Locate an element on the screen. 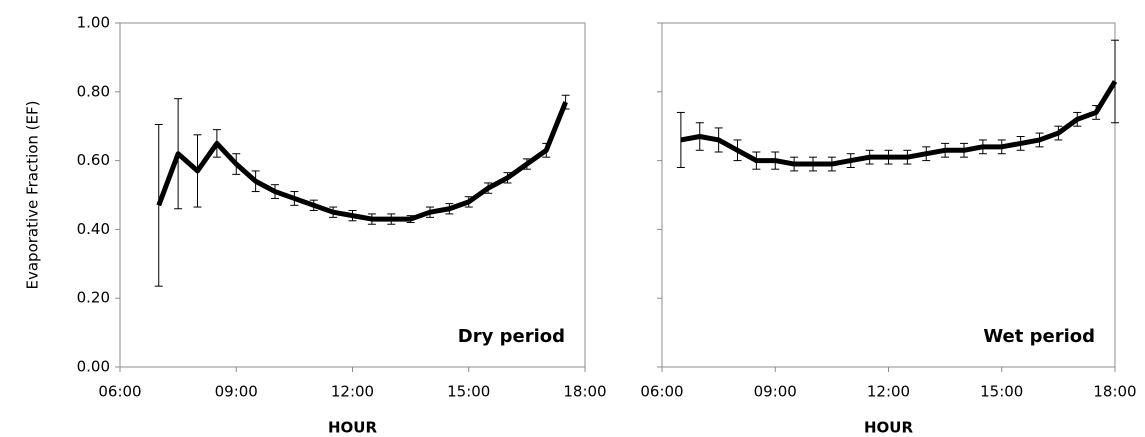 Image resolution: width=1145 pixels, height=437 pixels. annotation: Wet period is located at coordinates (1039, 336).